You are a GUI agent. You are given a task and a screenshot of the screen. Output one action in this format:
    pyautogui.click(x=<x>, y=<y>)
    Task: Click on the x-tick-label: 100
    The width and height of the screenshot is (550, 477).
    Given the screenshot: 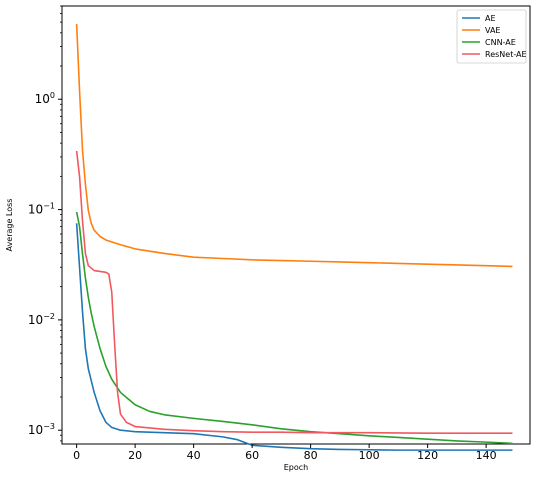 What is the action you would take?
    pyautogui.click(x=369, y=455)
    